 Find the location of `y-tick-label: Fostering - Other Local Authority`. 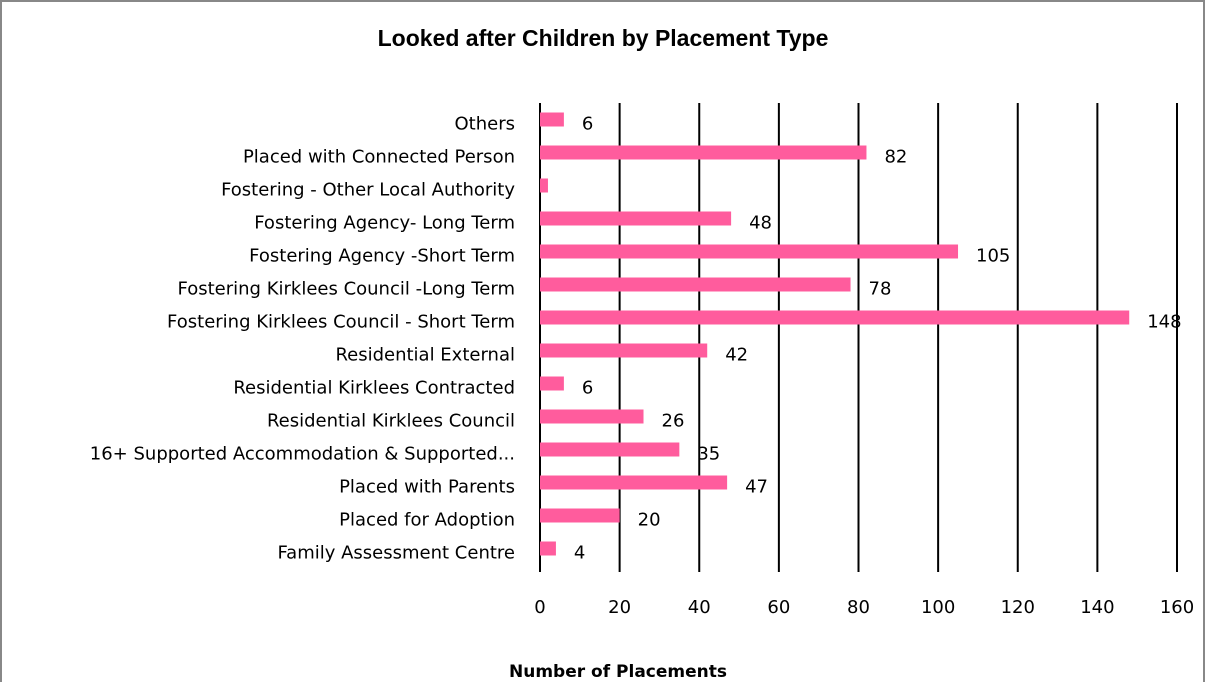

y-tick-label: Fostering - Other Local Authority is located at coordinates (368, 190).